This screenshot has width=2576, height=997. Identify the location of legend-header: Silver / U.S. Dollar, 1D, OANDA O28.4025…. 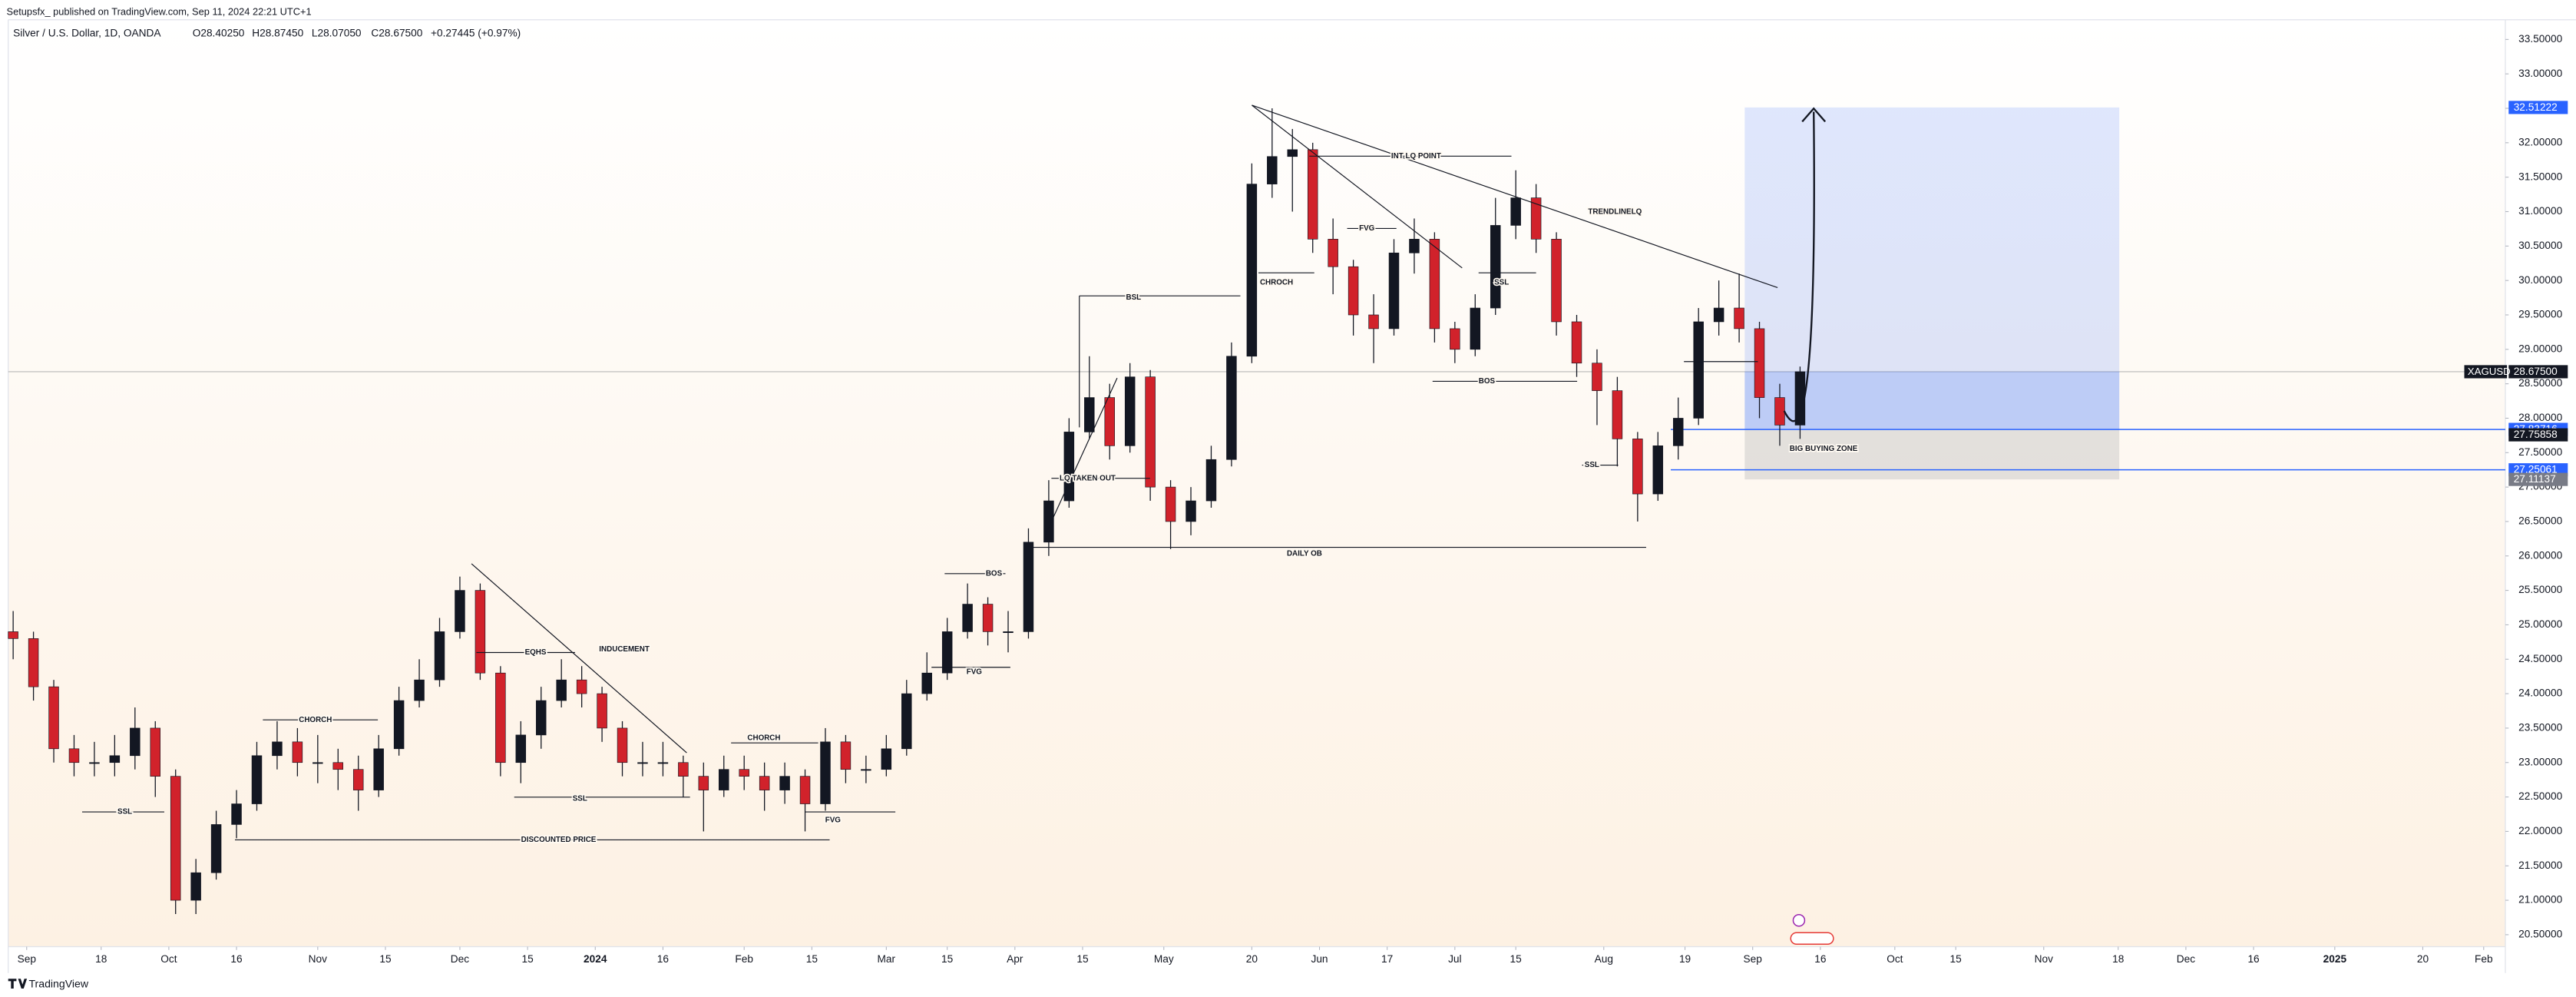
(267, 33).